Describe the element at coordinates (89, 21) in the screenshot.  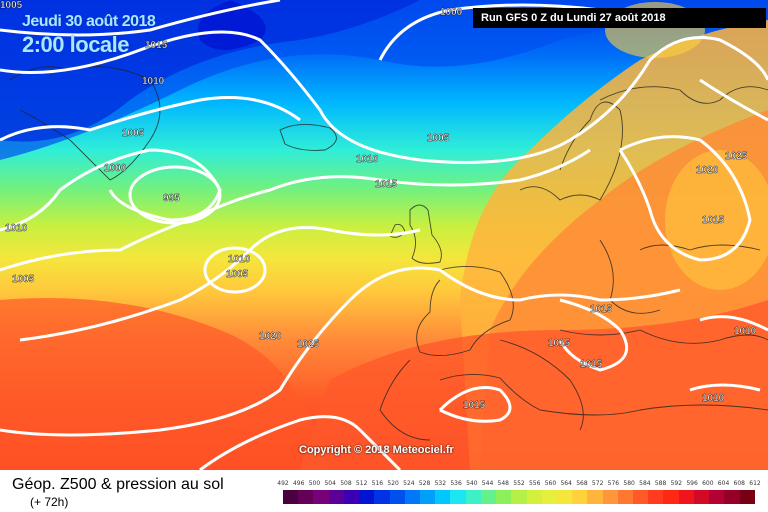
I see `forecast-date: Jeudi 30 août 2018` at that location.